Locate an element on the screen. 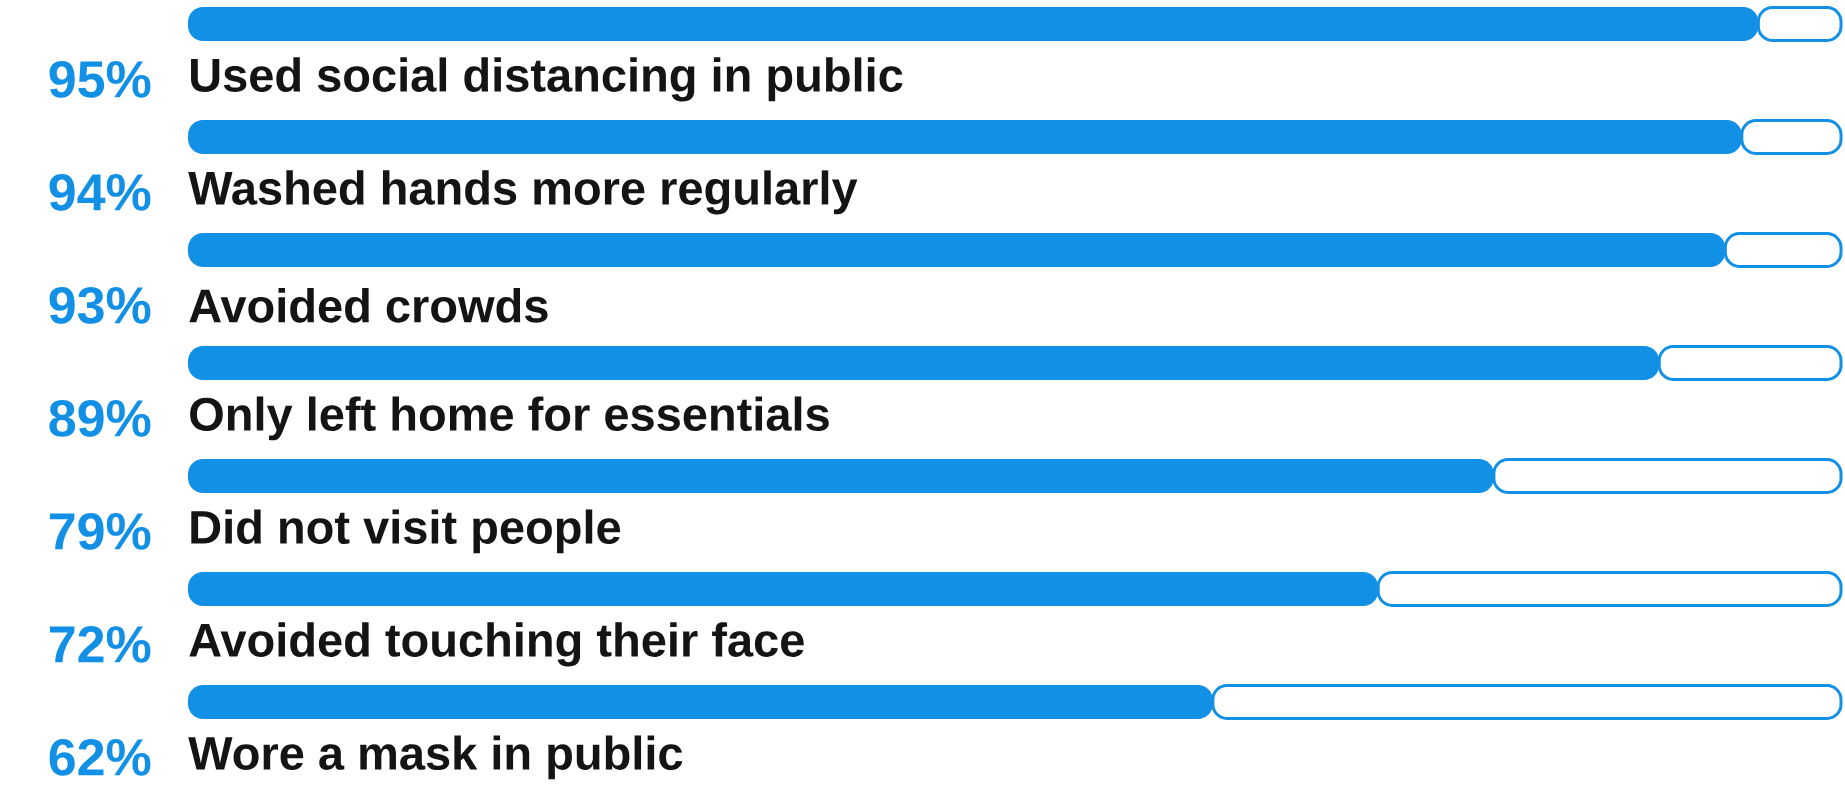  y-tick-label: Wore a mask in public is located at coordinates (435, 757).